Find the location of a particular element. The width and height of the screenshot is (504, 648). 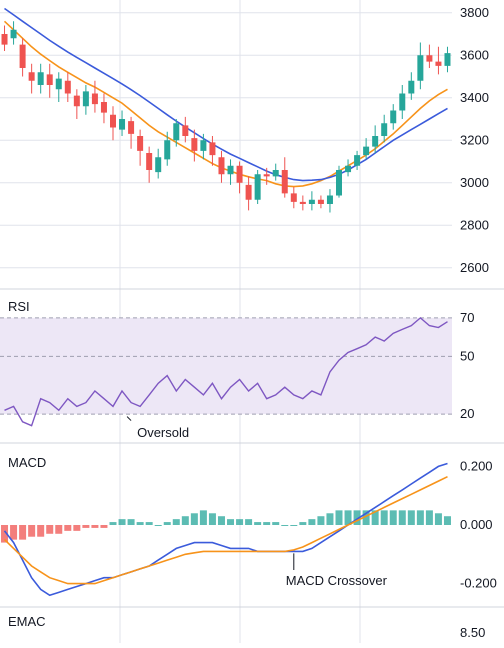

price-tick-label-6: 2600 is located at coordinates (474, 267).